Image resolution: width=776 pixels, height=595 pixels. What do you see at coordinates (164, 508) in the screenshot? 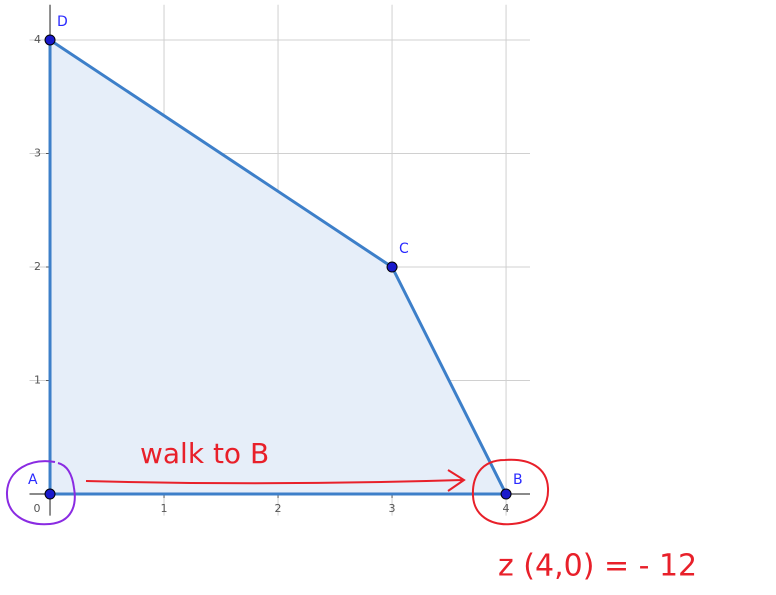
I see `x-tick-label: 1` at bounding box center [164, 508].